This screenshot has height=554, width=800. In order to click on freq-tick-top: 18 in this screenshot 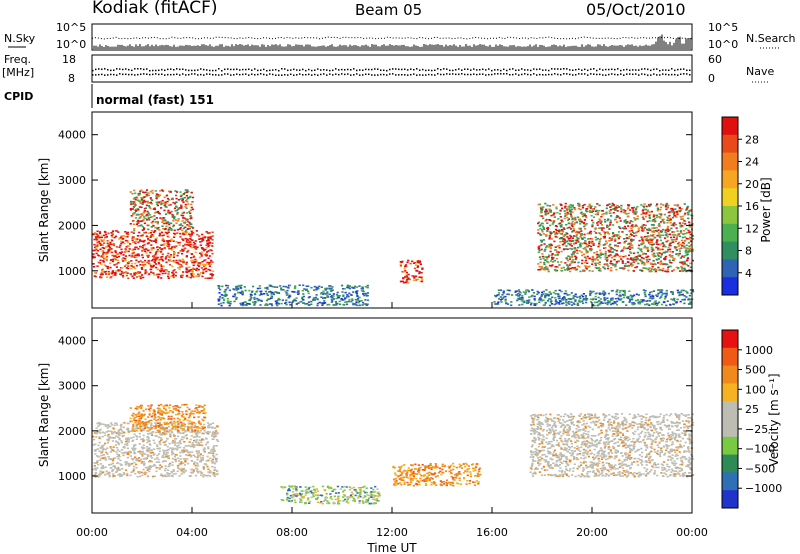, I will do `click(69, 59)`.